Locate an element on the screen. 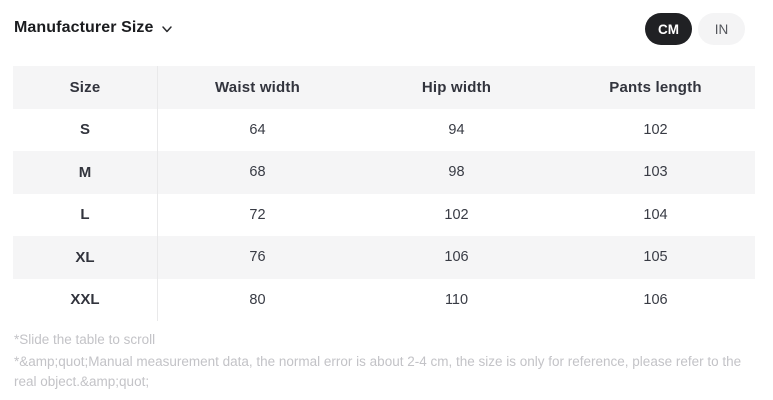 The width and height of the screenshot is (773, 400). table-row-xl-pants: 105 is located at coordinates (655, 257).